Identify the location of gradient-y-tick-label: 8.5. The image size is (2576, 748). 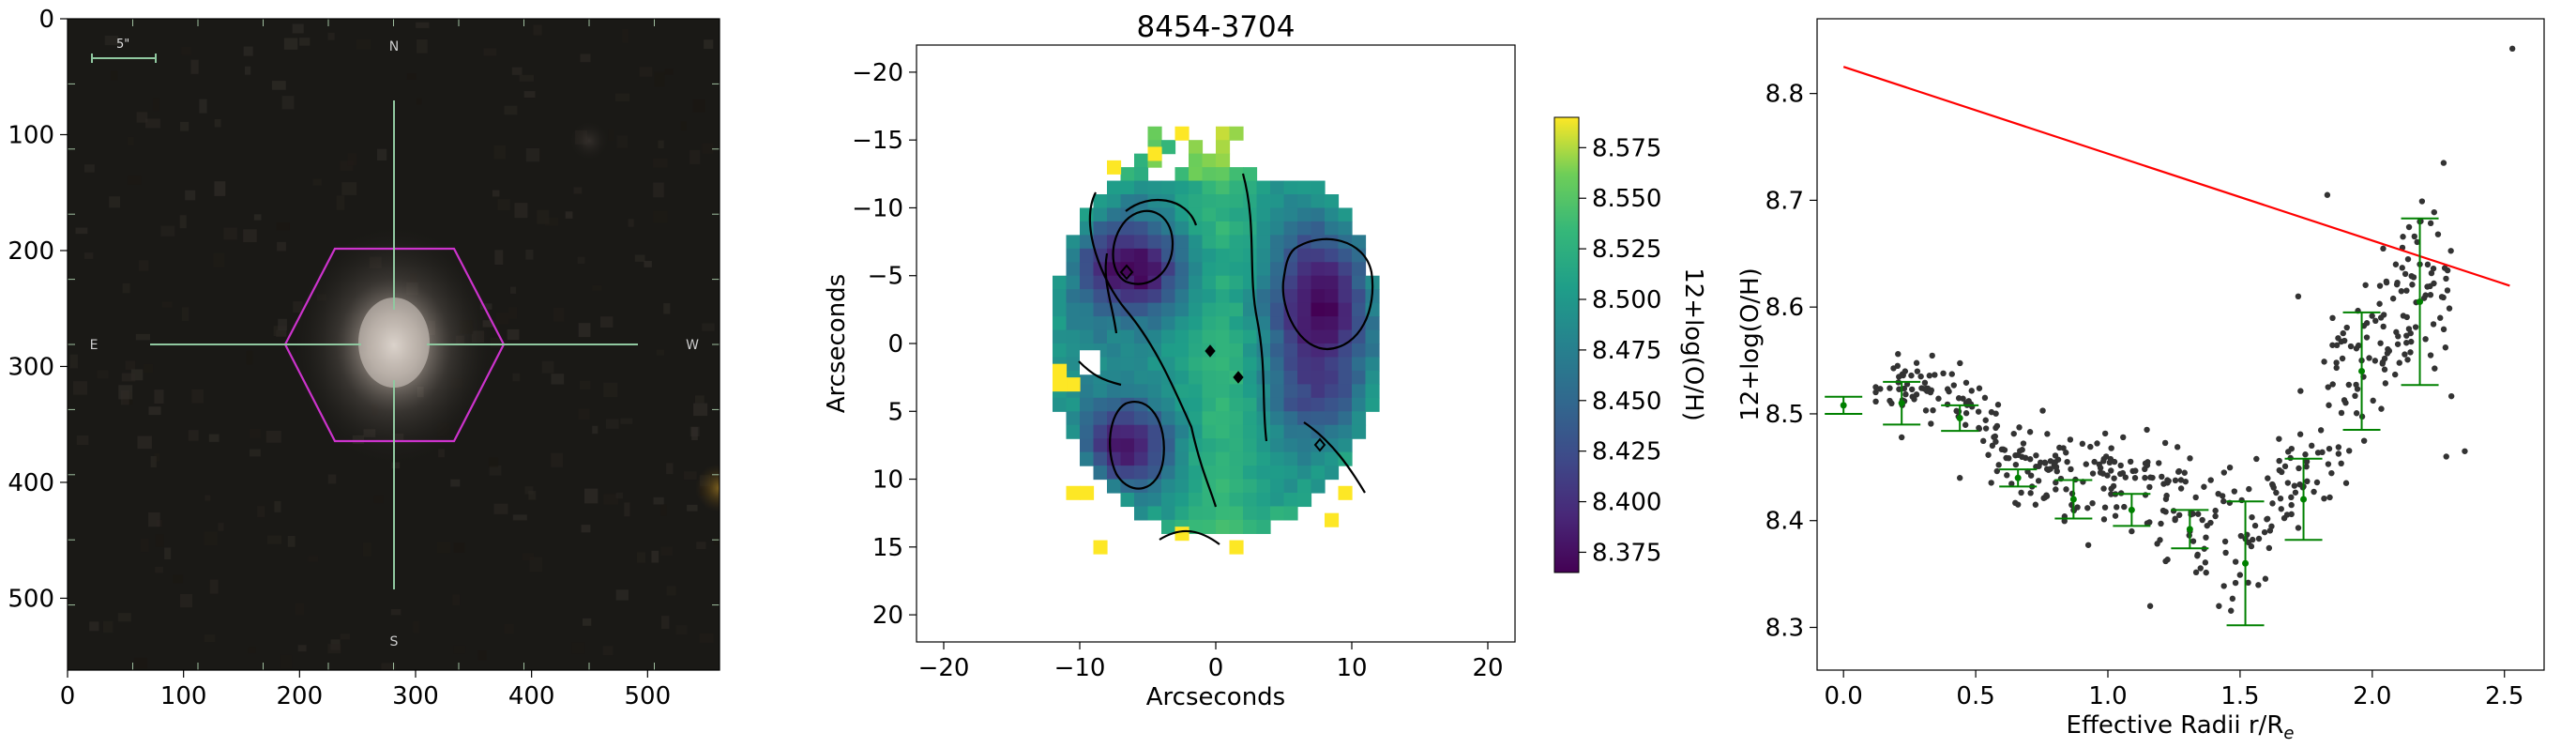
(1785, 415).